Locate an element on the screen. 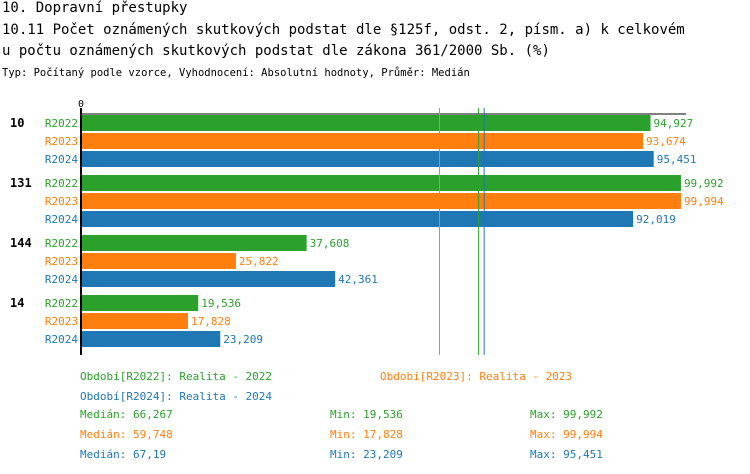 The width and height of the screenshot is (750, 474). max-stat: Max: 95,451 is located at coordinates (566, 454).